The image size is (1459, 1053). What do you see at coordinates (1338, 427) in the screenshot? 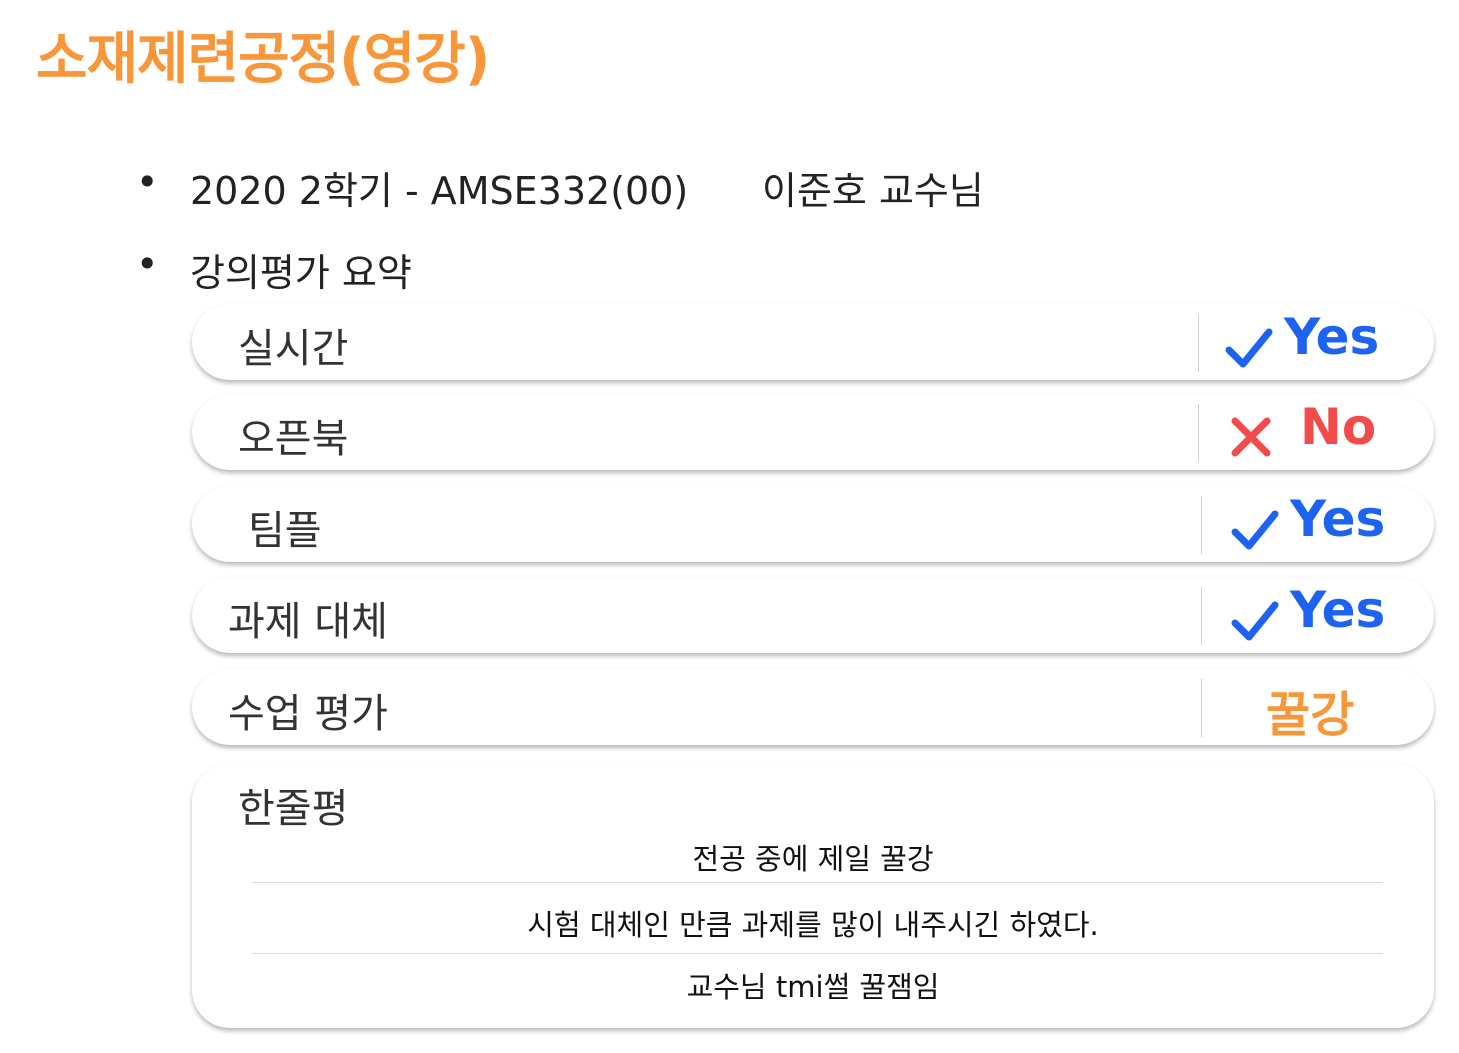
I see `row-value: No` at bounding box center [1338, 427].